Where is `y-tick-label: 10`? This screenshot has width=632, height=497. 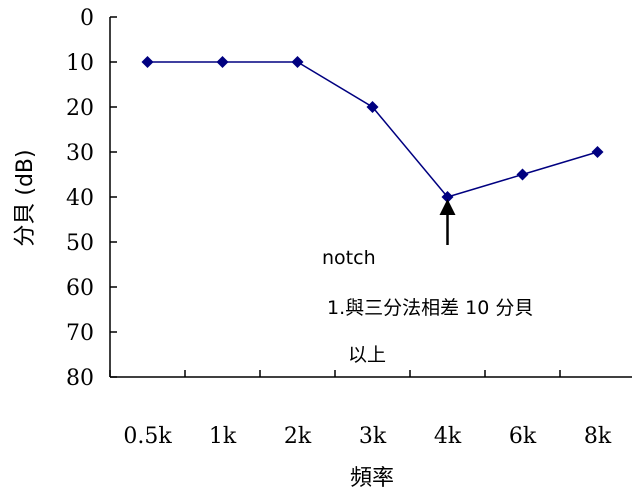
y-tick-label: 10 is located at coordinates (80, 63).